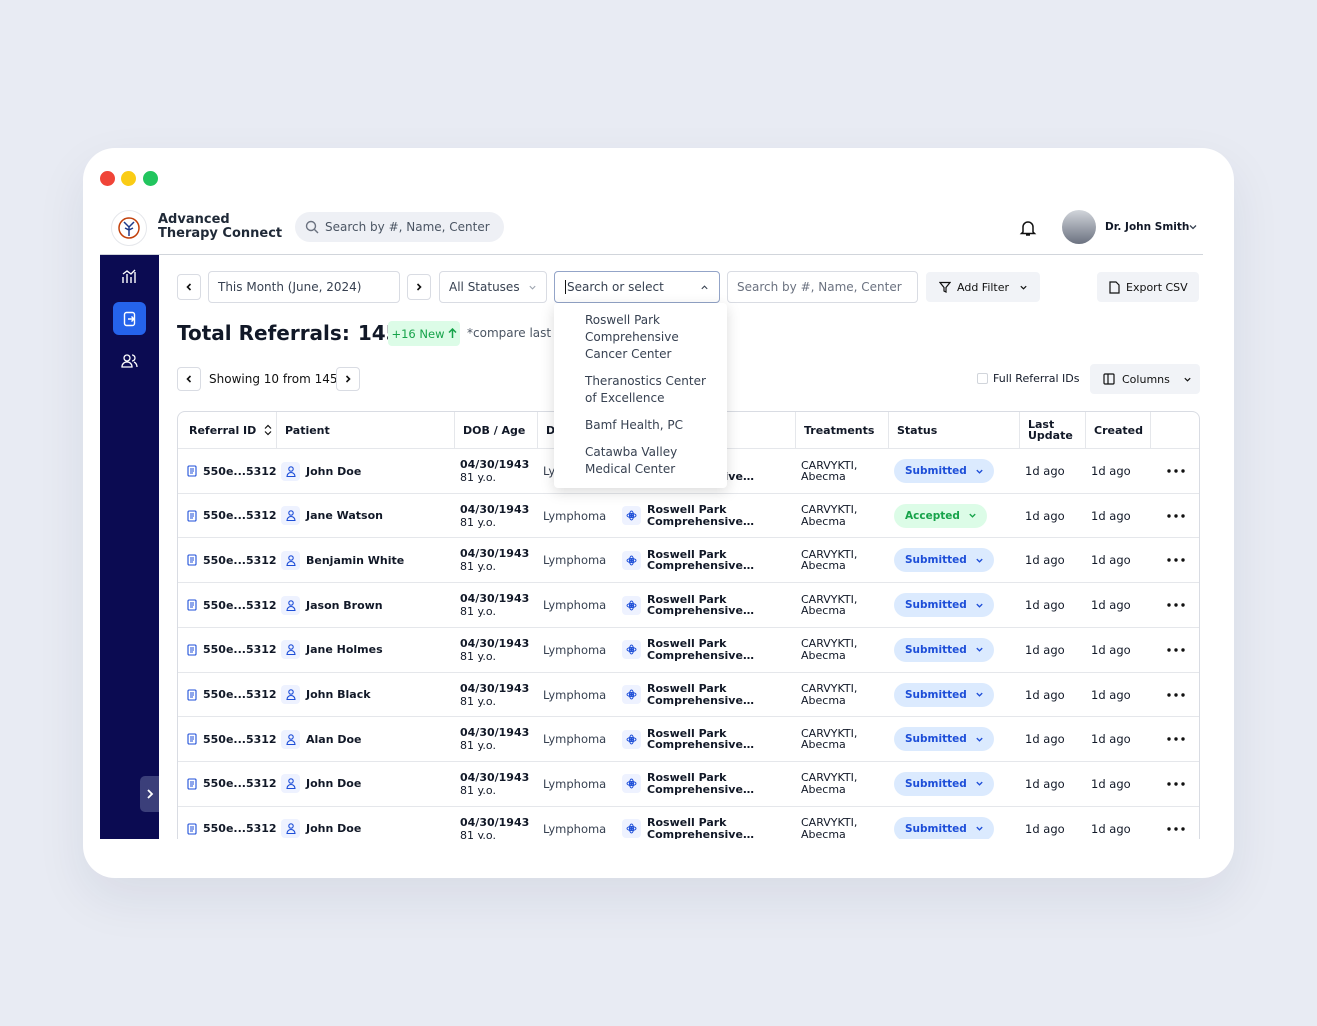 This screenshot has height=1026, width=1317. I want to click on period-select: This Month (June, 2024), so click(304, 287).